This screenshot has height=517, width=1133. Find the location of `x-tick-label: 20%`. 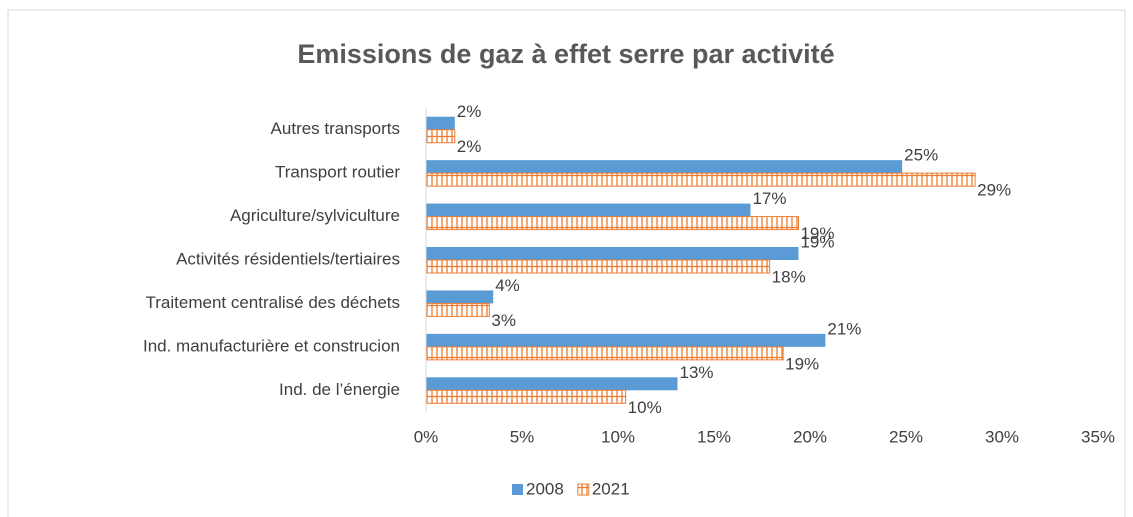

x-tick-label: 20% is located at coordinates (810, 436).